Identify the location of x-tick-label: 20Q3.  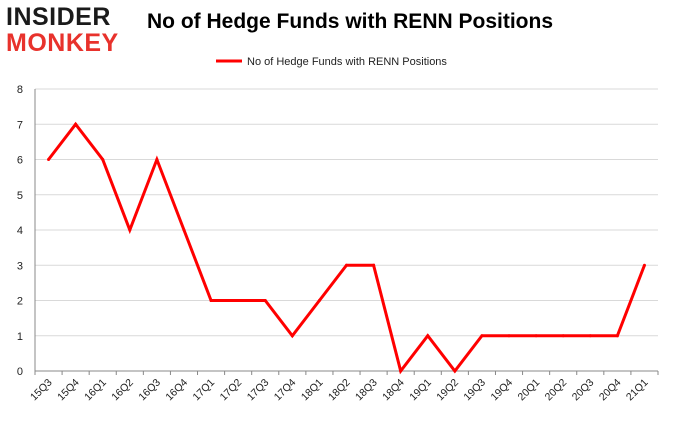
(583, 390).